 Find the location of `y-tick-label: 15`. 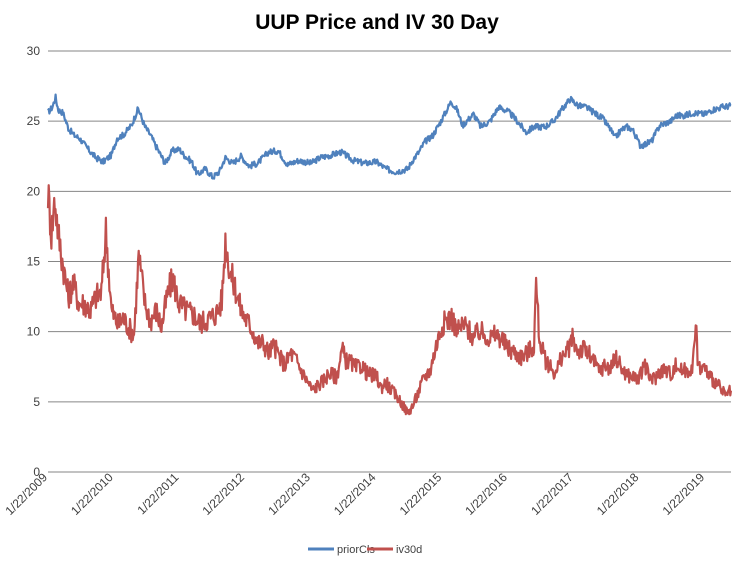

y-tick-label: 15 is located at coordinates (34, 262).